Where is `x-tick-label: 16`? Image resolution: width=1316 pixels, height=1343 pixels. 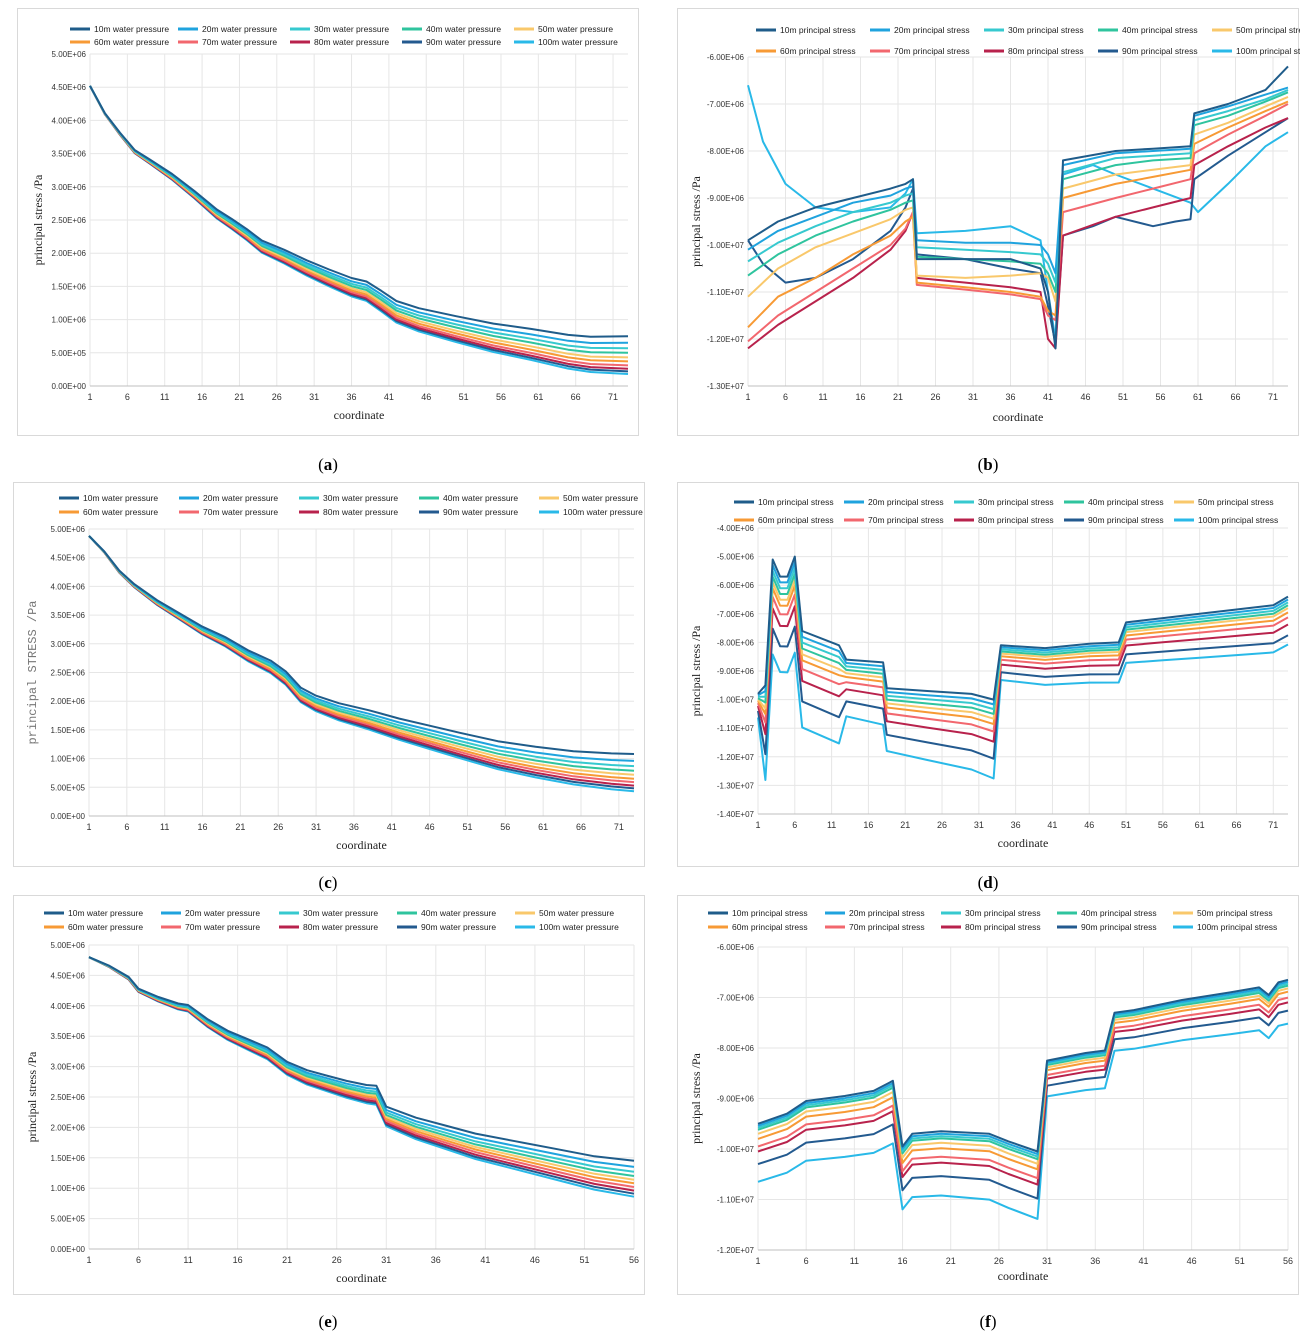 x-tick-label: 16 is located at coordinates (868, 825).